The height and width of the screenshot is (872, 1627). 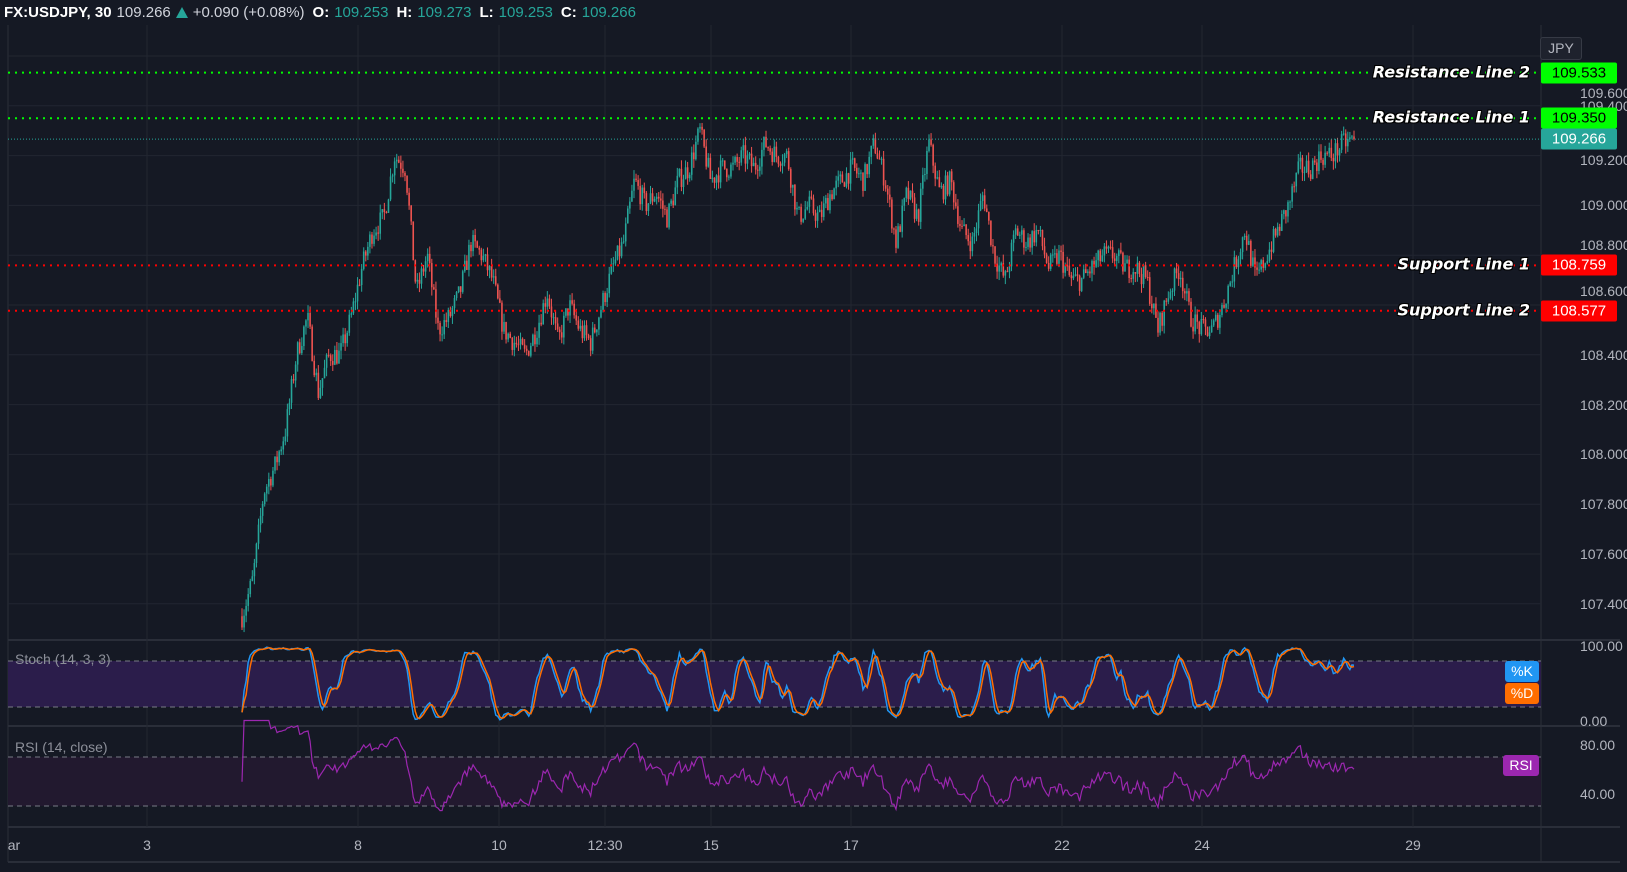 What do you see at coordinates (1603, 205) in the screenshot?
I see `price-tick: 109.000` at bounding box center [1603, 205].